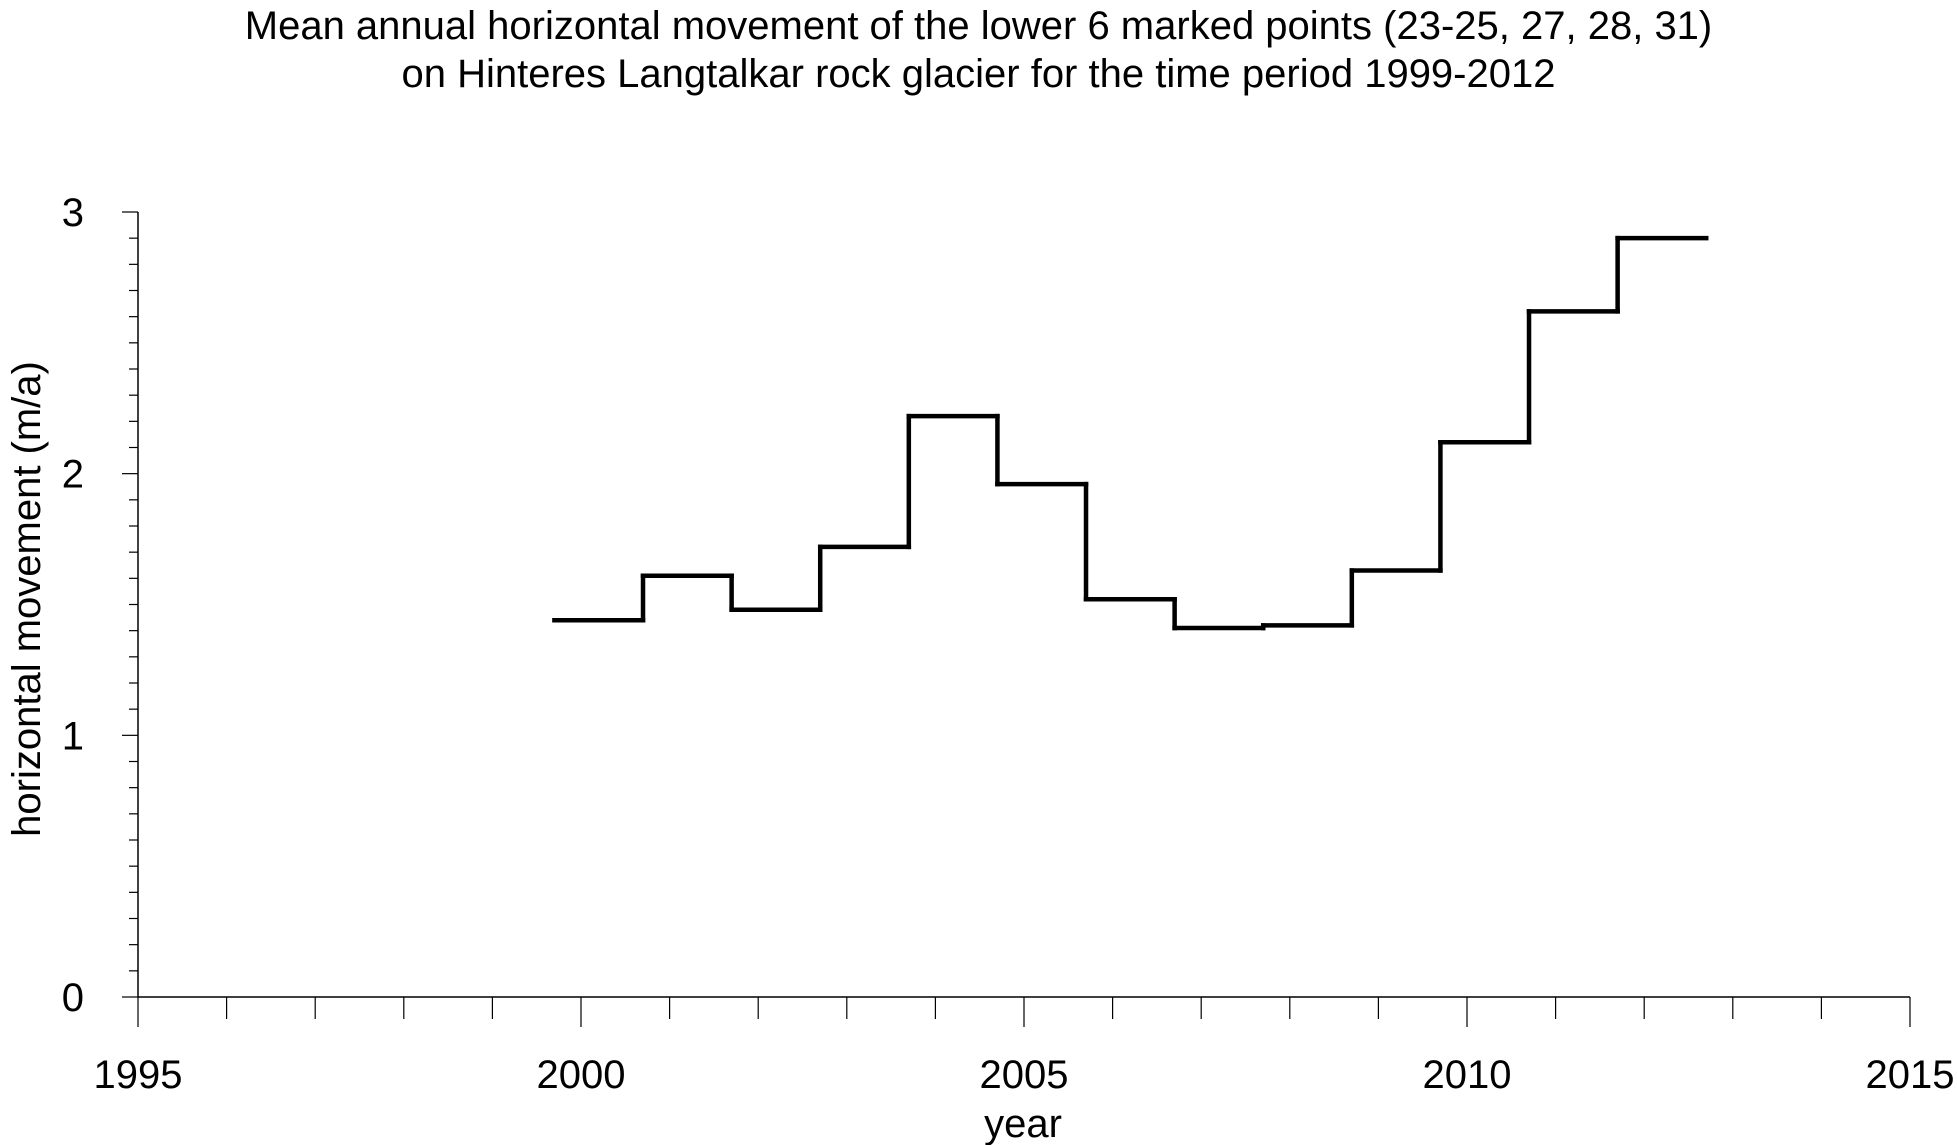 Image resolution: width=1957 pixels, height=1145 pixels. I want to click on x-tick-label: 2000, so click(581, 1075).